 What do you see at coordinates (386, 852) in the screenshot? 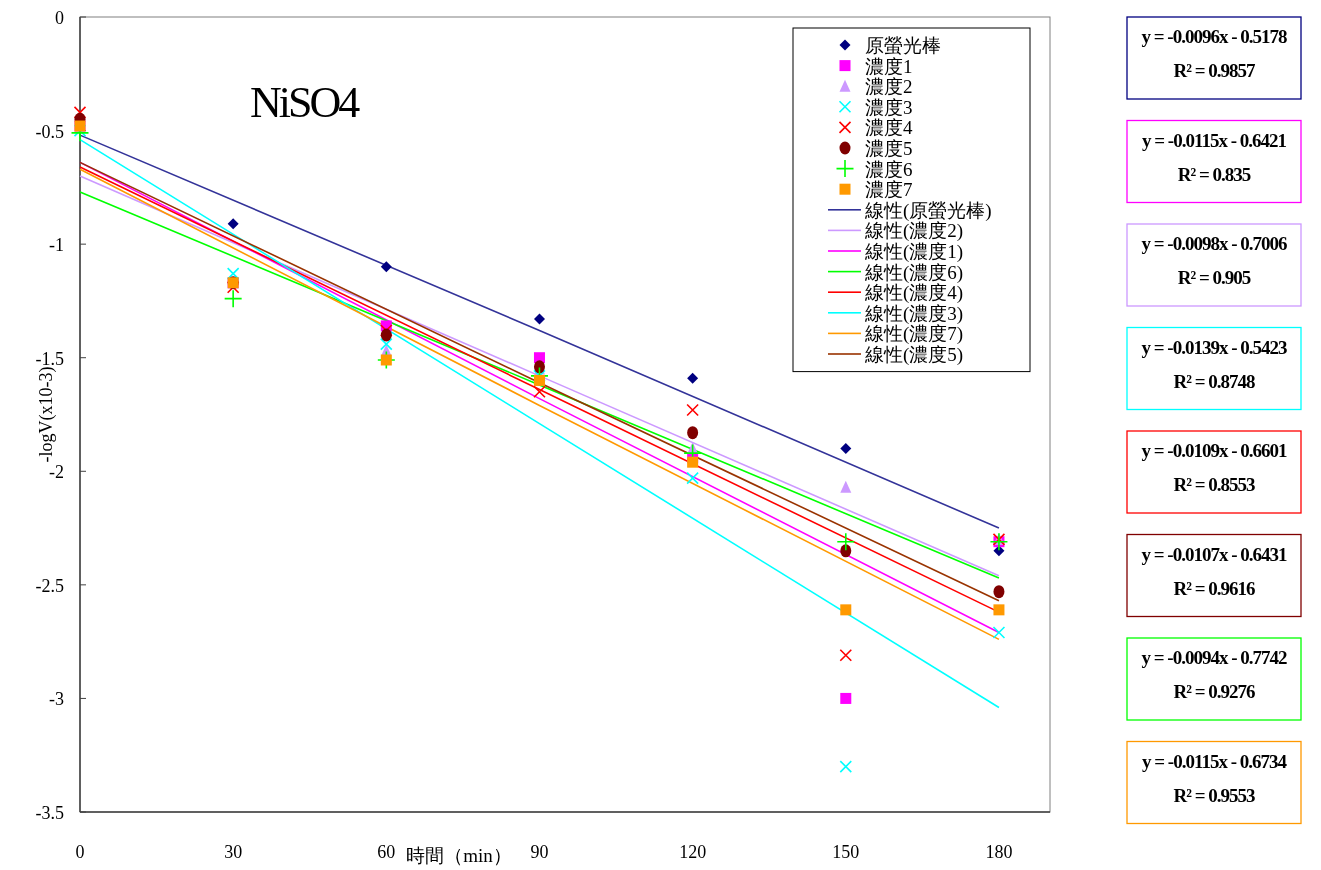
I see `x-tick-label: 60` at bounding box center [386, 852].